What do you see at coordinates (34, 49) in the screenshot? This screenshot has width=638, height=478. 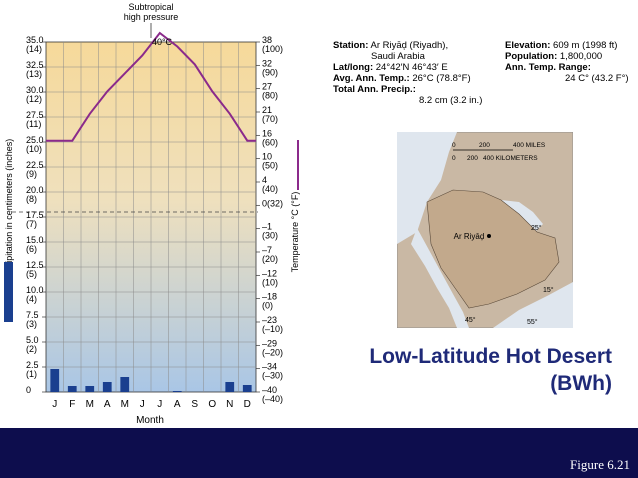 I see `precip-tick-label-in: (14)` at bounding box center [34, 49].